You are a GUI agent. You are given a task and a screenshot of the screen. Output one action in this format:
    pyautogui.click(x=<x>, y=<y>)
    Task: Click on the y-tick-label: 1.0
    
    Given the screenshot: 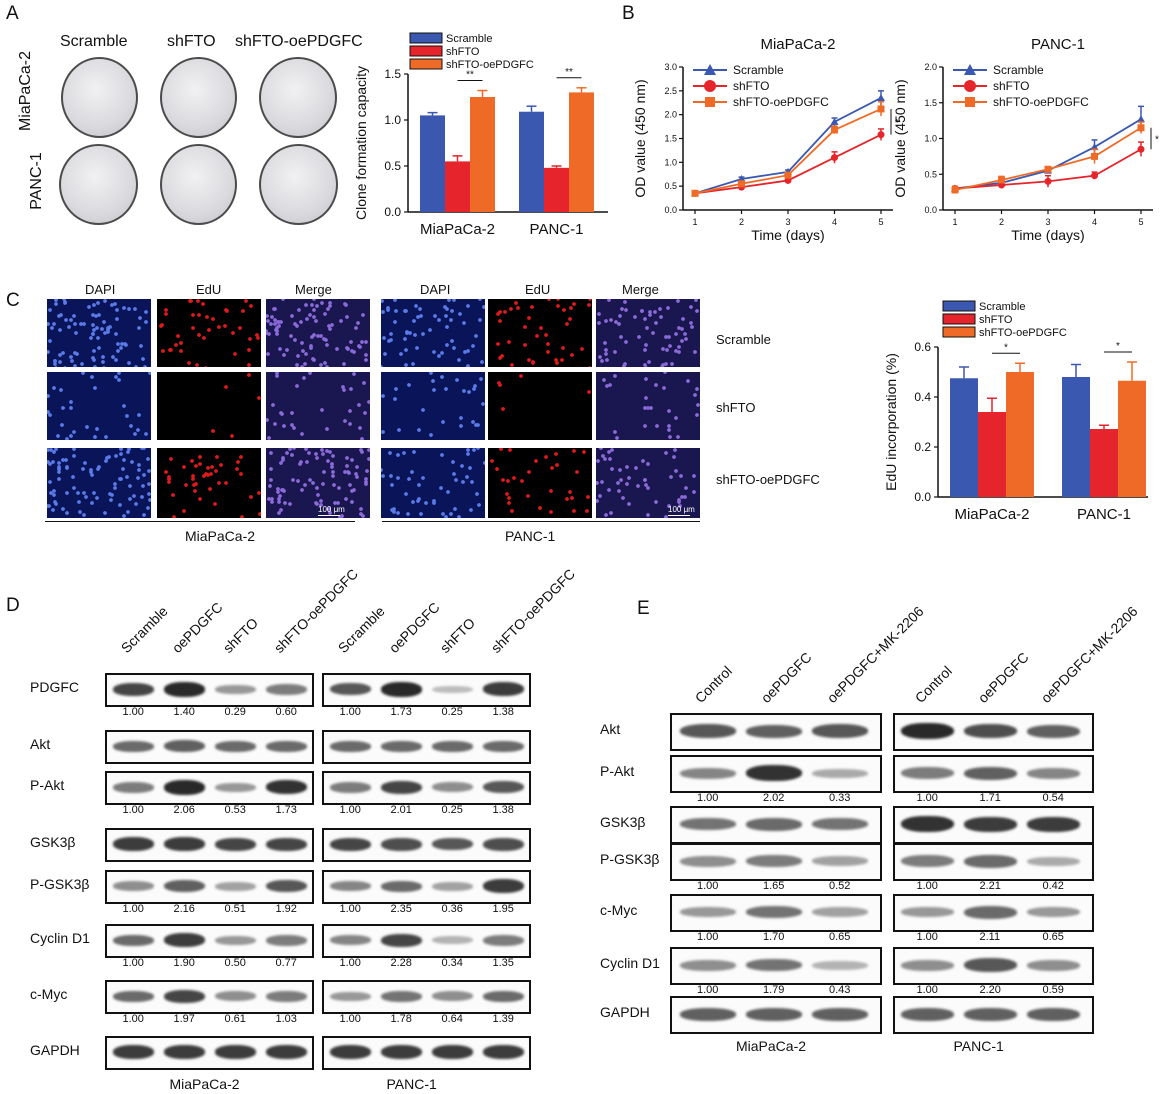 What is the action you would take?
    pyautogui.click(x=670, y=162)
    